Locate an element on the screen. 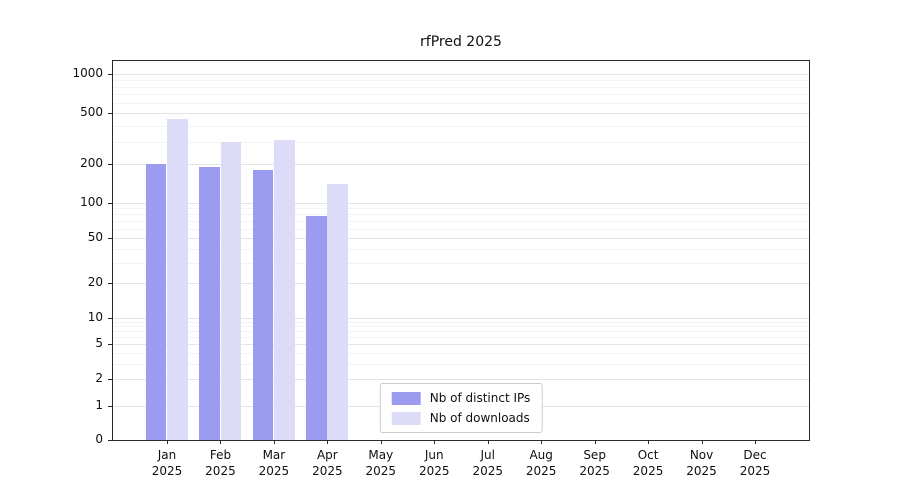 This screenshot has width=900, height=500. x-tick-label-sep: Sep 2025 is located at coordinates (594, 463).